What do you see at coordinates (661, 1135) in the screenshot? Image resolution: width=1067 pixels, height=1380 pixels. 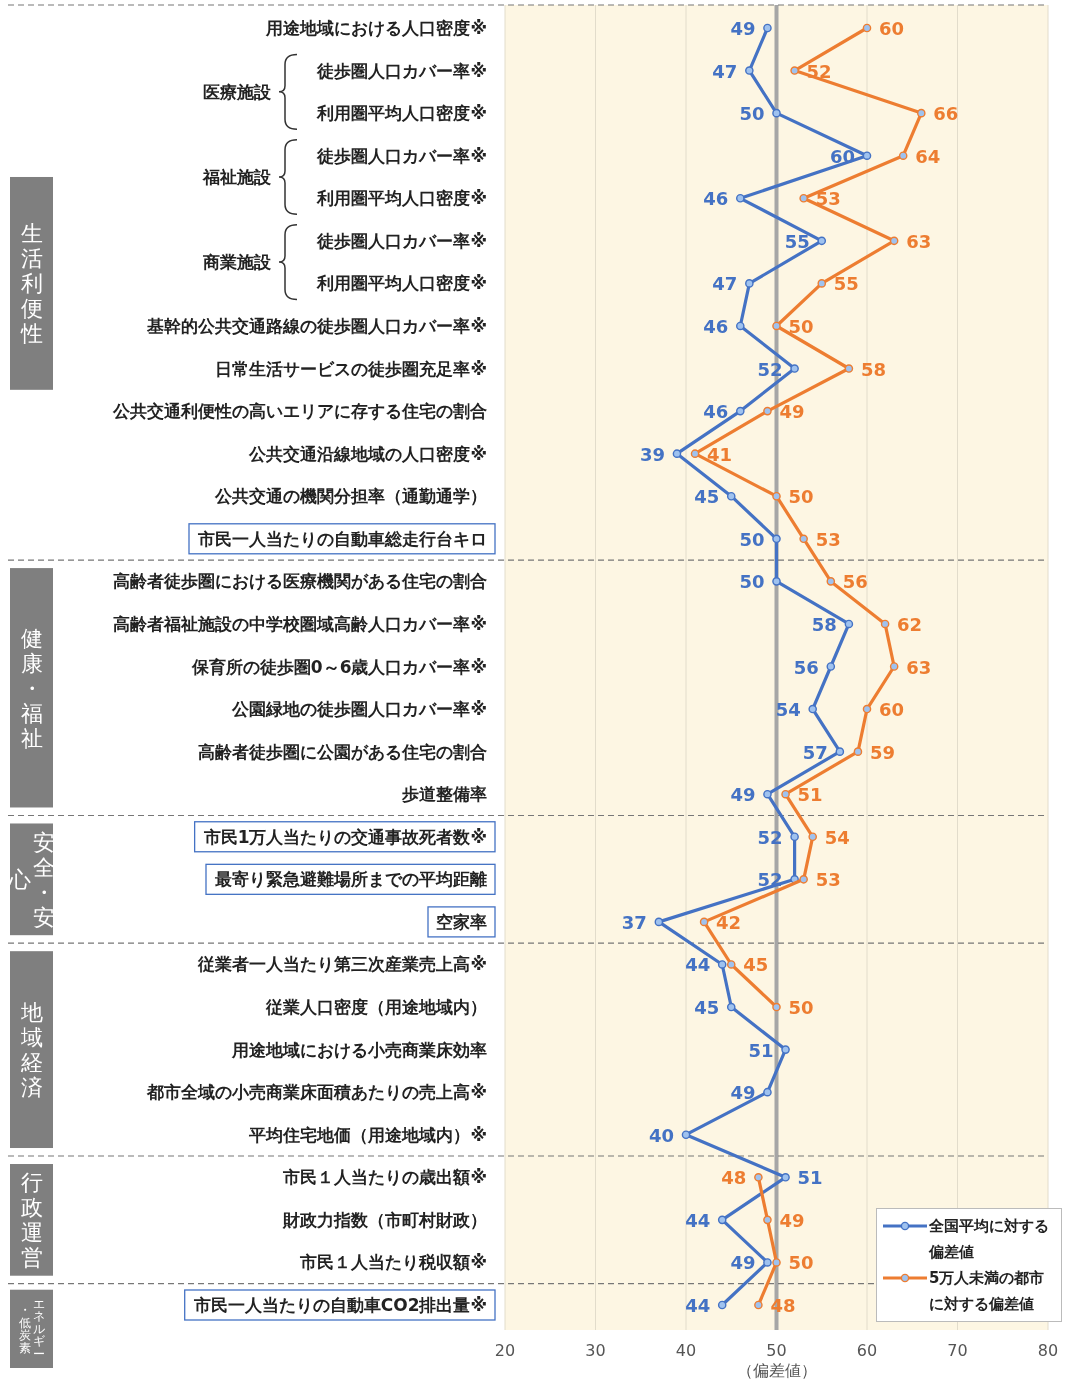 I see `data-label: 40` at bounding box center [661, 1135].